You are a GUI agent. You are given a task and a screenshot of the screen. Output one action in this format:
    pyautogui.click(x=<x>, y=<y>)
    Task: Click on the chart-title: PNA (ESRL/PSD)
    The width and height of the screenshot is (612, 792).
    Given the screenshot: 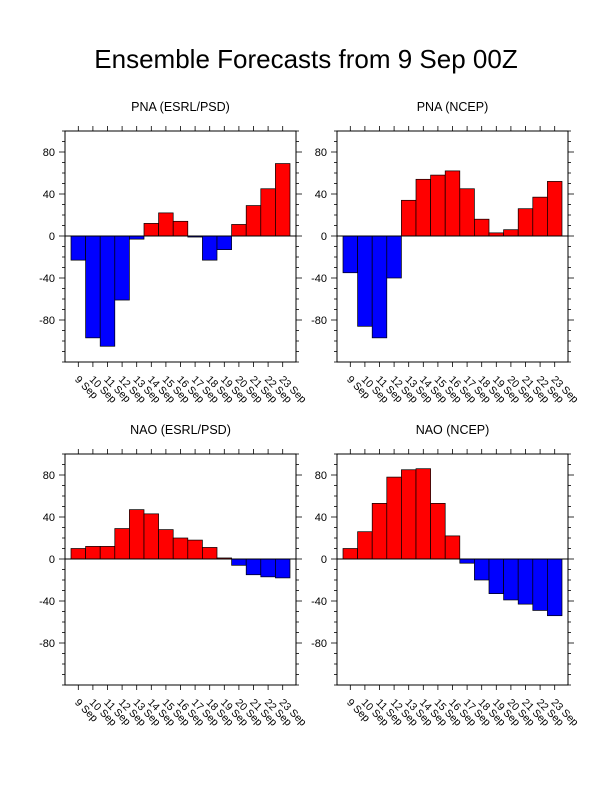 What is the action you would take?
    pyautogui.click(x=180, y=107)
    